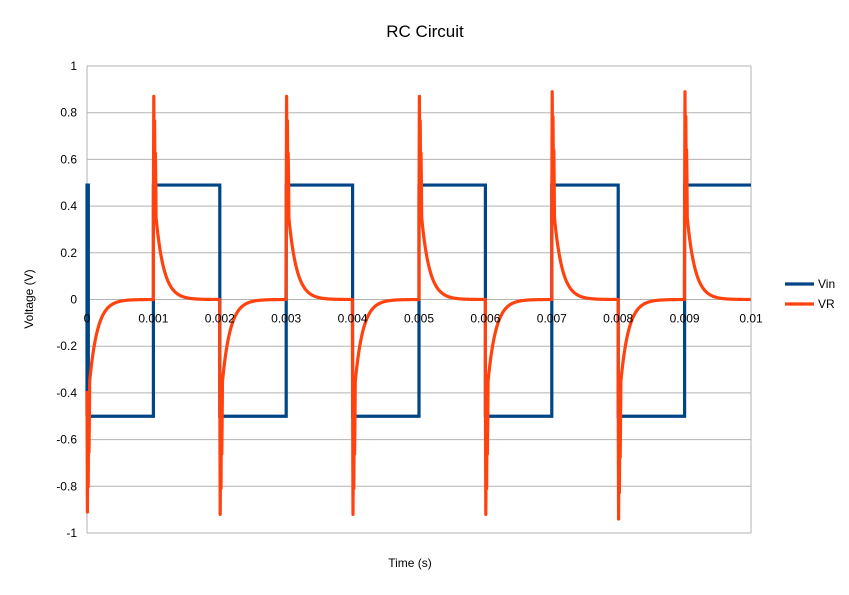  What do you see at coordinates (419, 319) in the screenshot?
I see `x-tick-label: 0.005` at bounding box center [419, 319].